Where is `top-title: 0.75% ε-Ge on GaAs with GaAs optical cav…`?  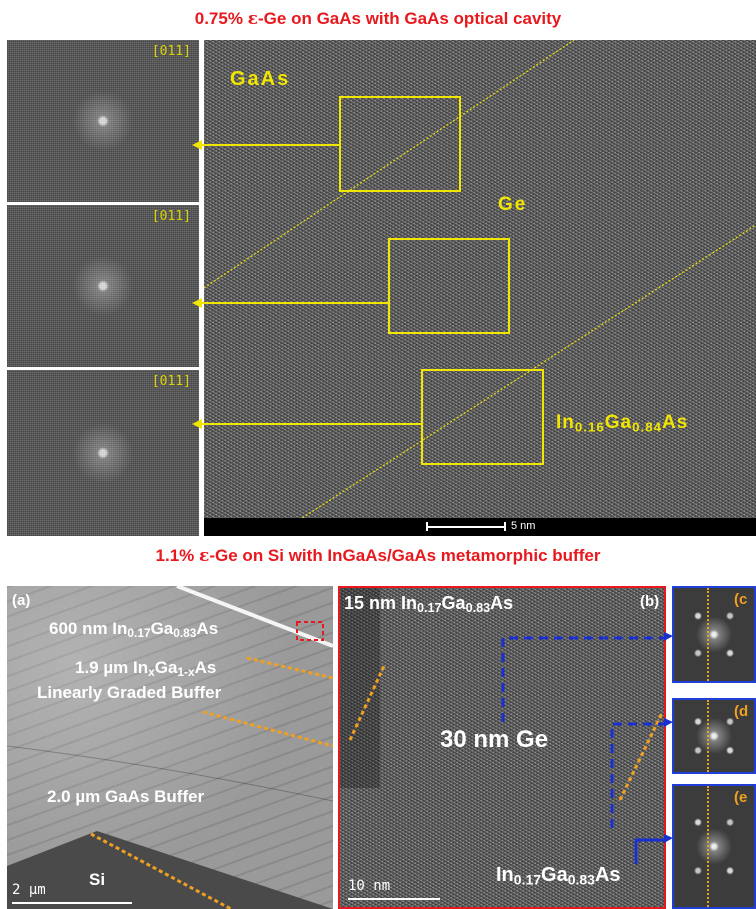
top-title: 0.75% ε-Ge on GaAs with GaAs optical cav… is located at coordinates (378, 19).